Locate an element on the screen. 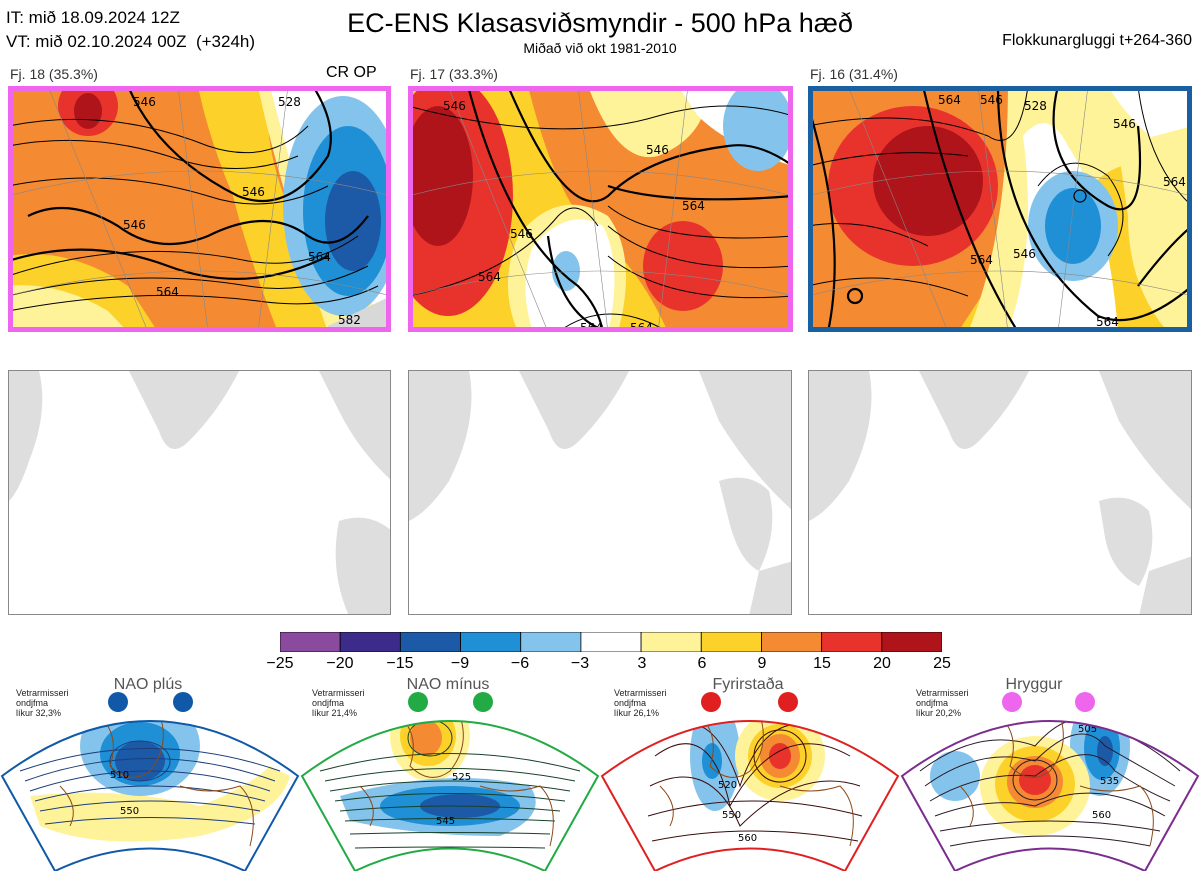 This screenshot has width=1200, height=871. page-subtitle: Miðað við okt 1981-2010 is located at coordinates (600, 48).